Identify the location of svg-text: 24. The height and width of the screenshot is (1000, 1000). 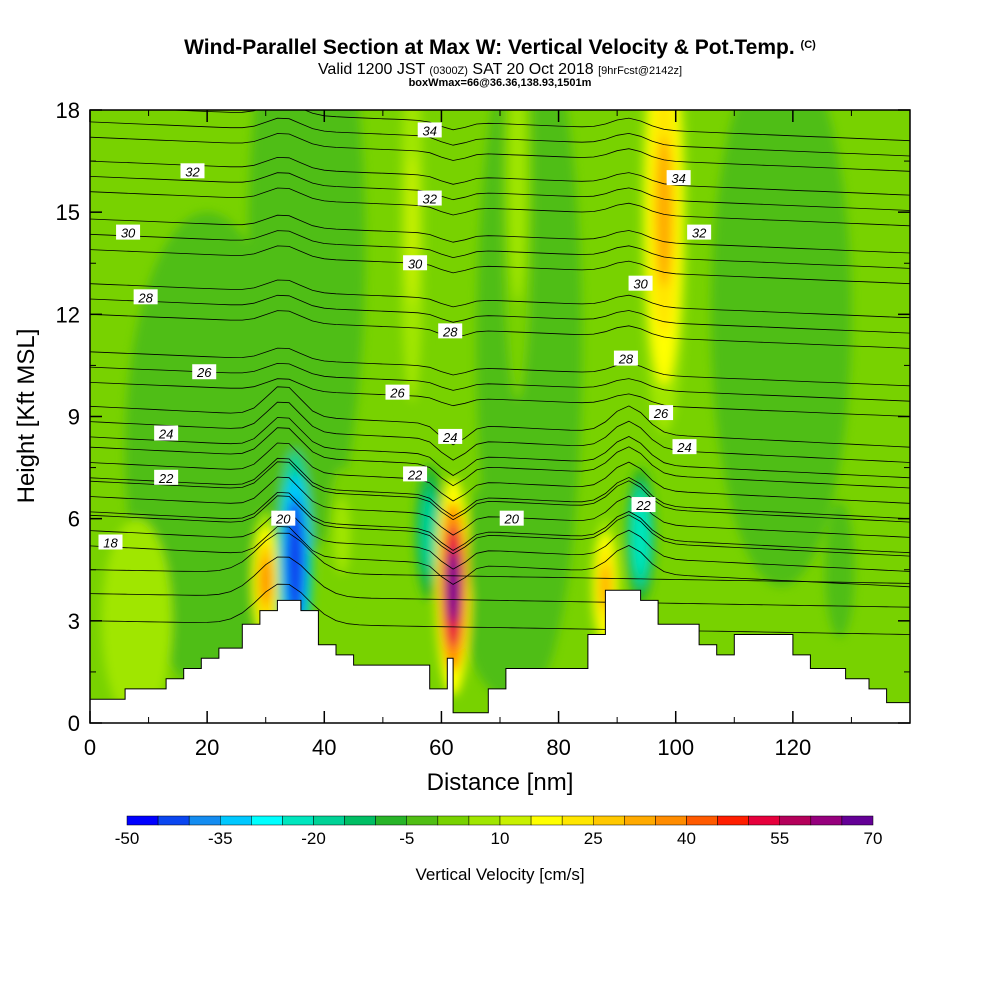
(683, 447).